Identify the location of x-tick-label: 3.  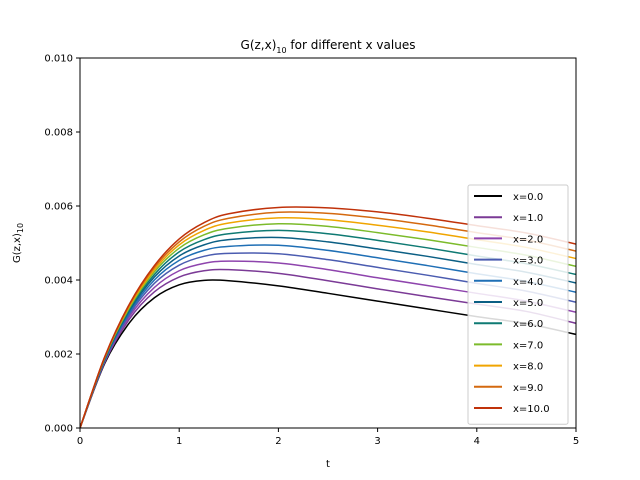
(377, 441).